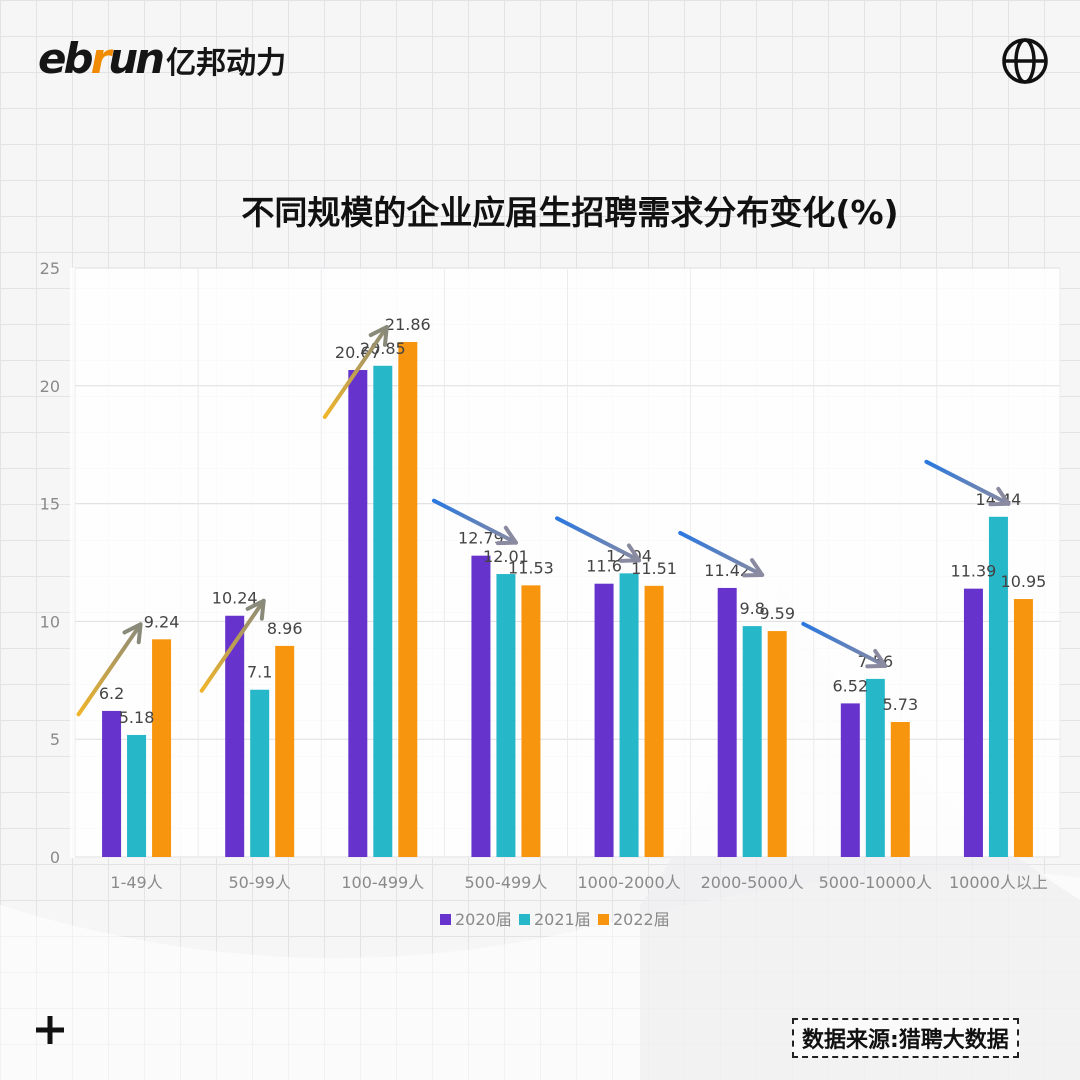 Image resolution: width=1080 pixels, height=1080 pixels. I want to click on data-label: 11.6, so click(604, 566).